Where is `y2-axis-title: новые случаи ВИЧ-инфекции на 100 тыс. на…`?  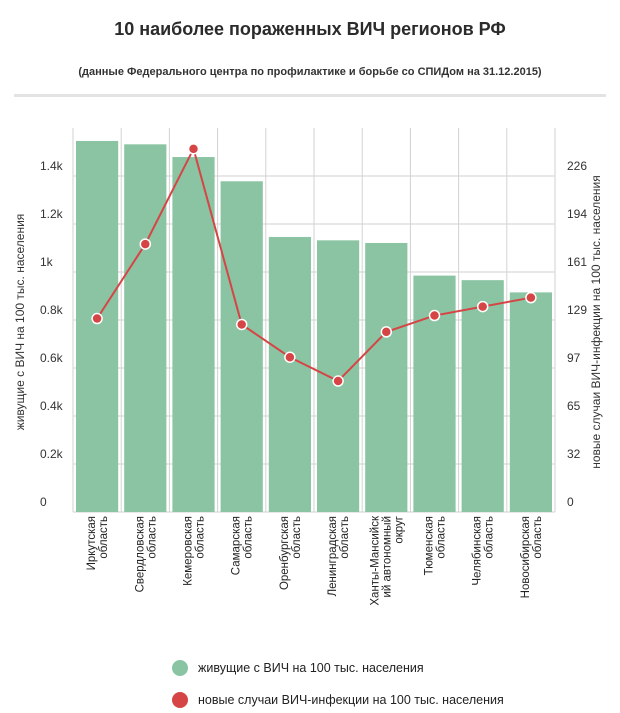 y2-axis-title: новые случаи ВИЧ-инфекции на 100 тыс. на… is located at coordinates (596, 322).